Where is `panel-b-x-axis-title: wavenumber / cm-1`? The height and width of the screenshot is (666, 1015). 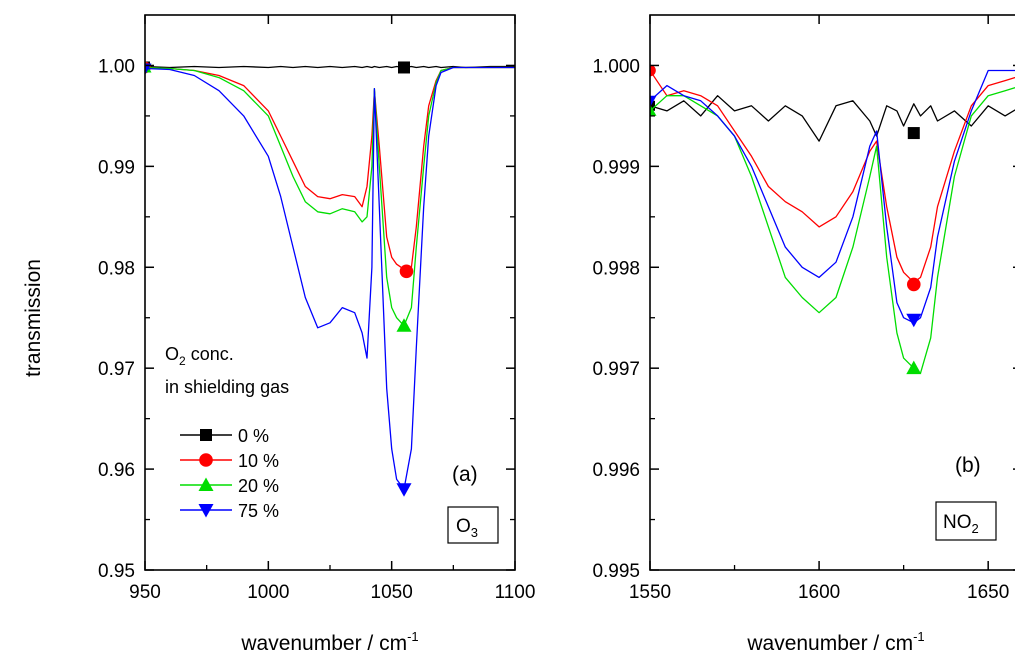
panel-b-x-axis-title: wavenumber / cm-1 is located at coordinates (835, 642).